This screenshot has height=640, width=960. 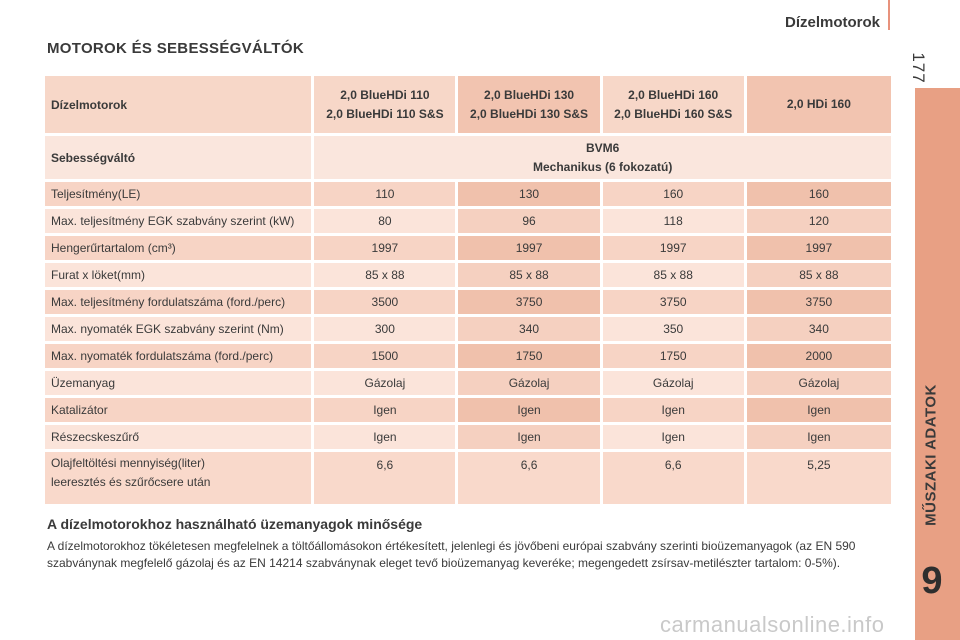 What do you see at coordinates (673, 113) in the screenshot?
I see `engine-name-ss: 2,0 BlueHDi 160 S&S` at bounding box center [673, 113].